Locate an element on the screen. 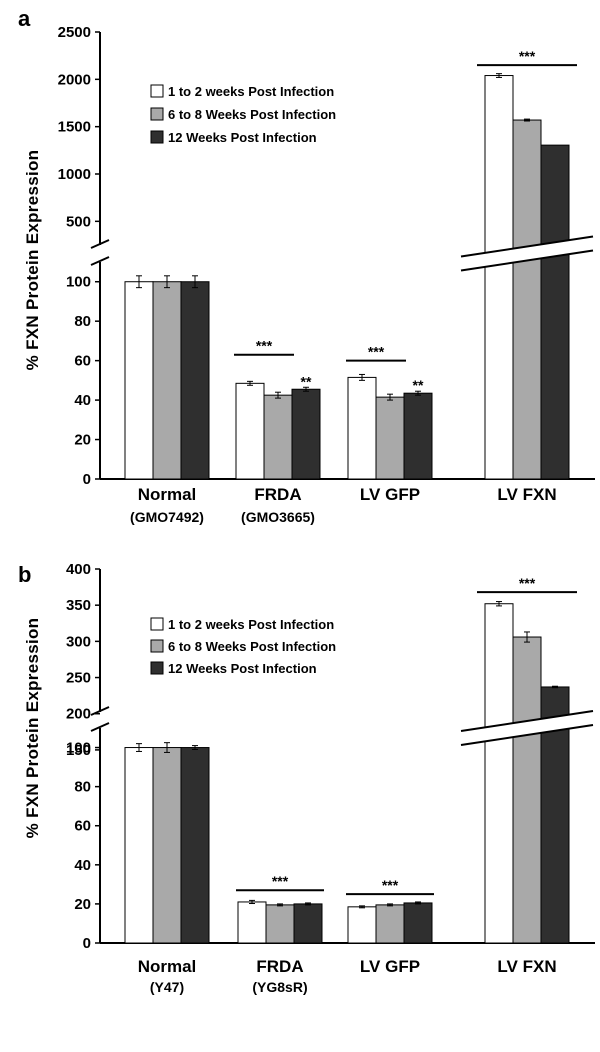  y-tick-label: 2500 is located at coordinates (74, 32).